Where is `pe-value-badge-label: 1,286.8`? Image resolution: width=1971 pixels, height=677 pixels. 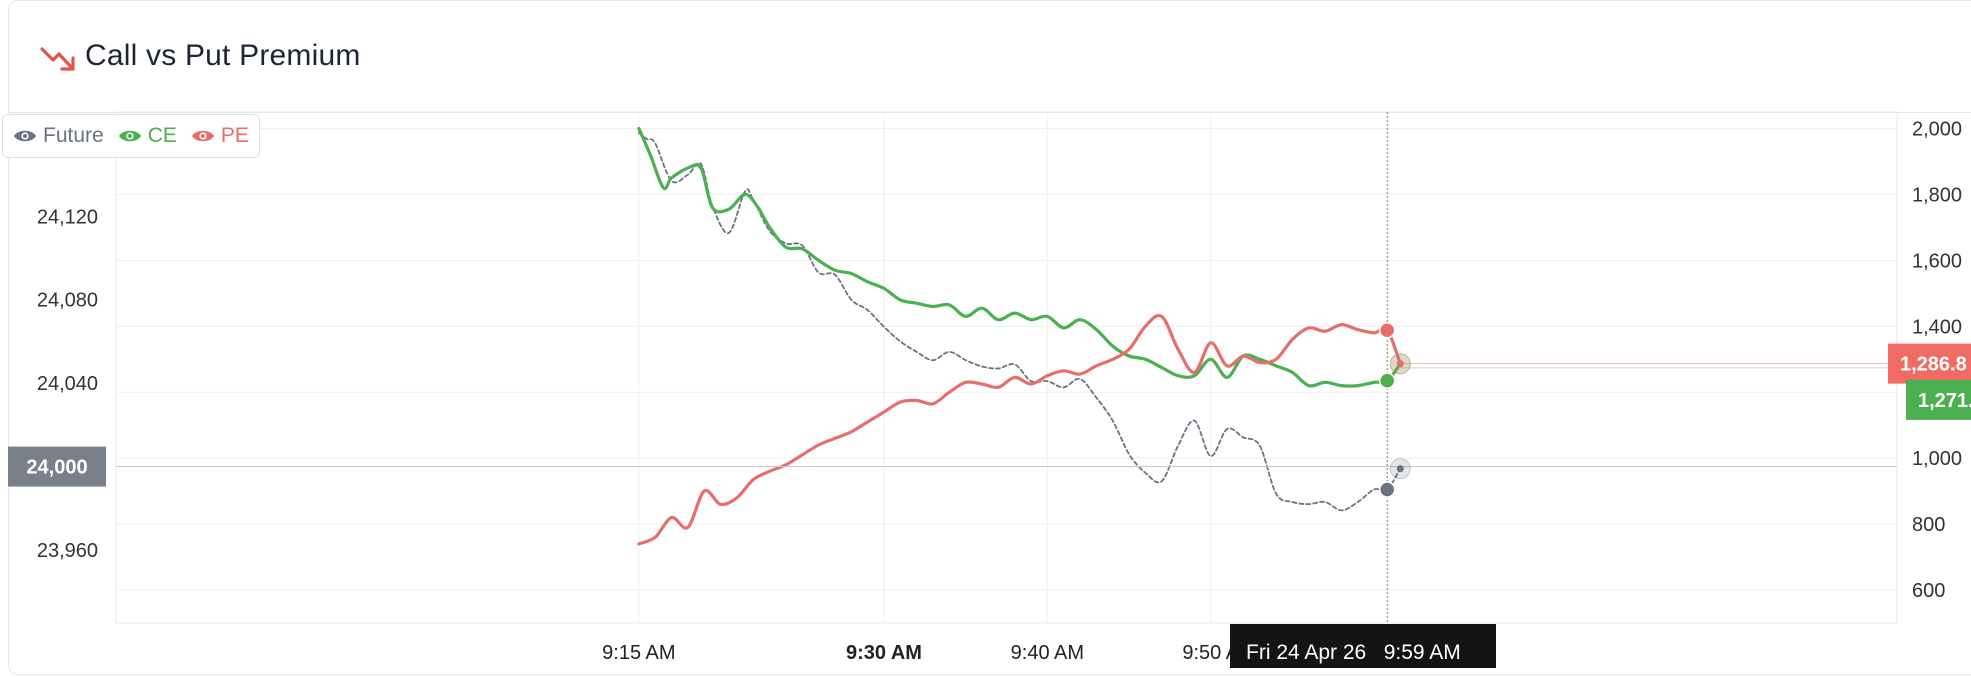 pe-value-badge-label: 1,286.8 is located at coordinates (1933, 365).